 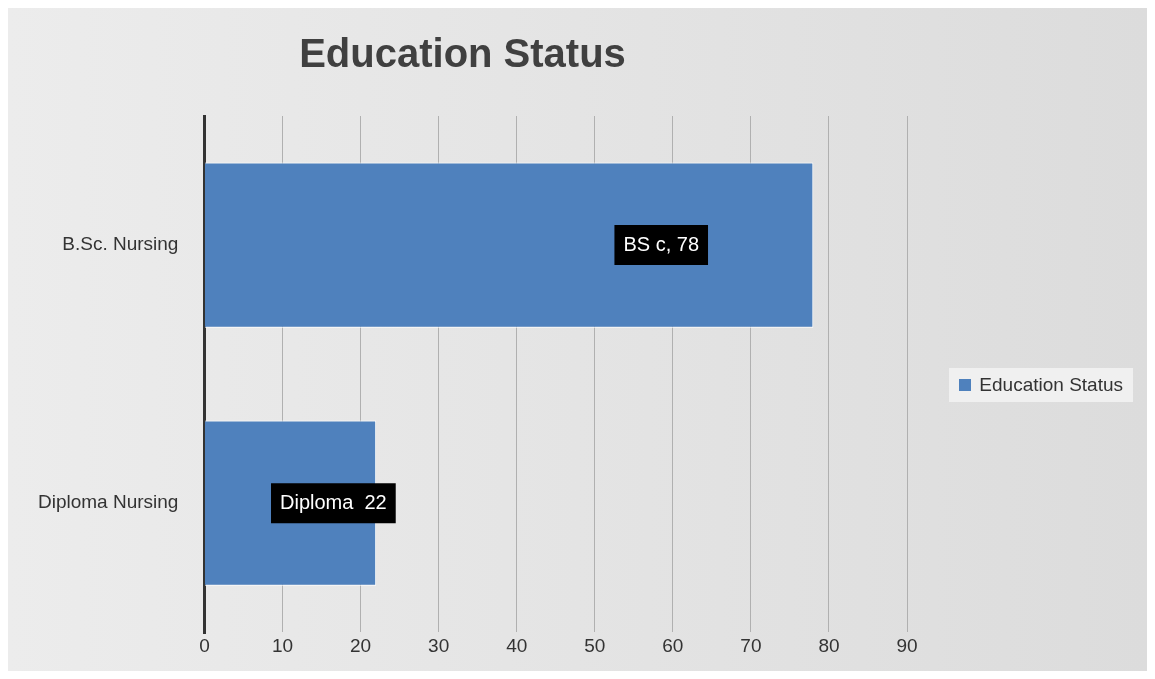 I want to click on legend-label: Education Status, so click(x=1051, y=385).